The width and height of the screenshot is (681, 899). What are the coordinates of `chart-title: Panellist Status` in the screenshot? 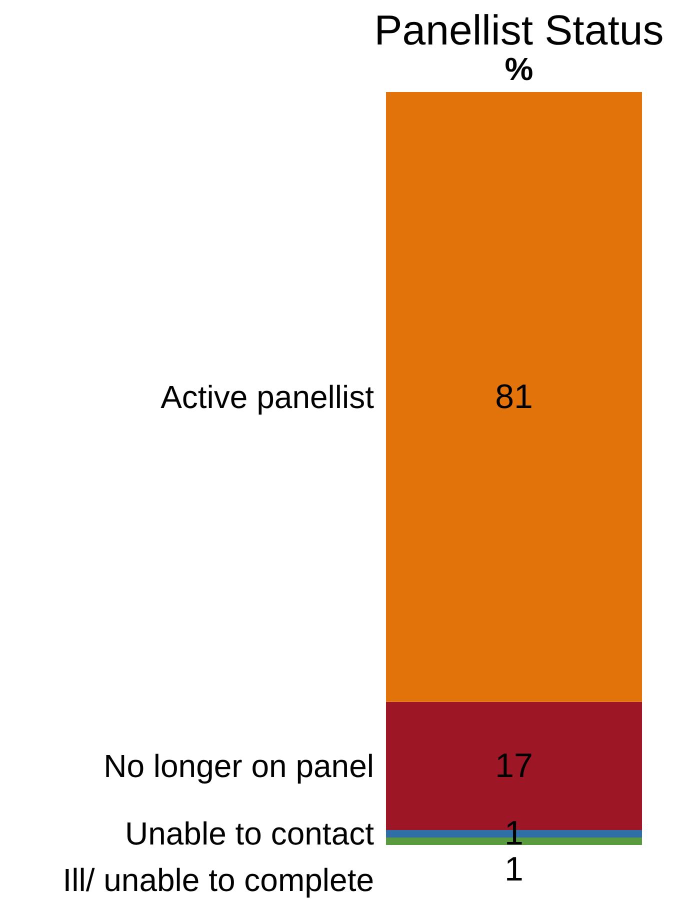 It's located at (519, 30).